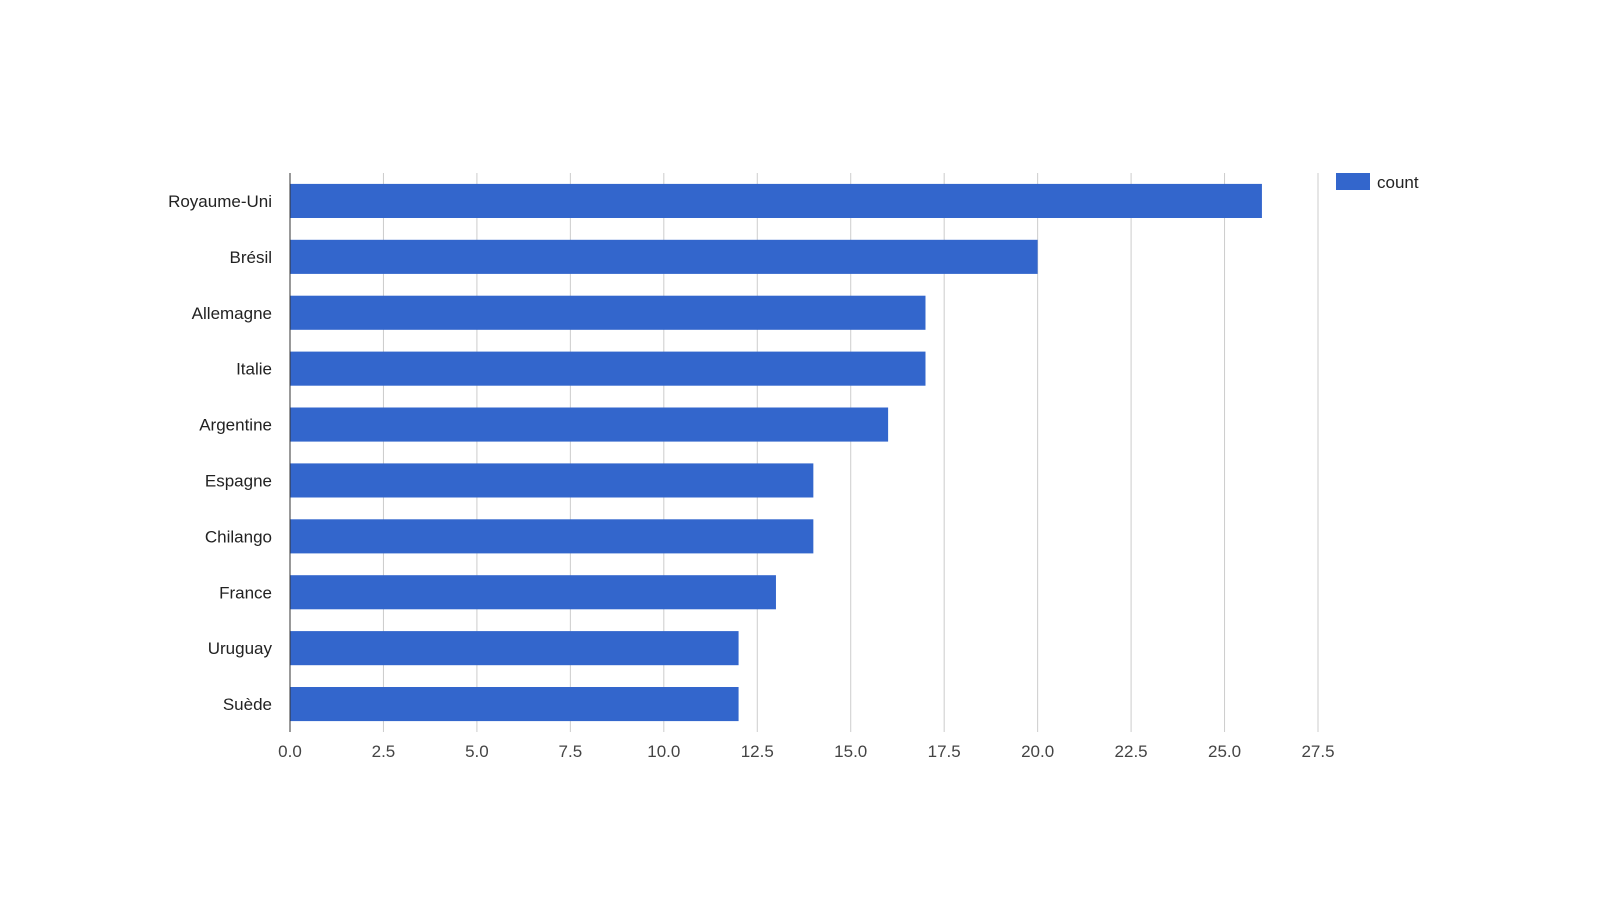  I want to click on x-tick-label: 2.5, so click(384, 751).